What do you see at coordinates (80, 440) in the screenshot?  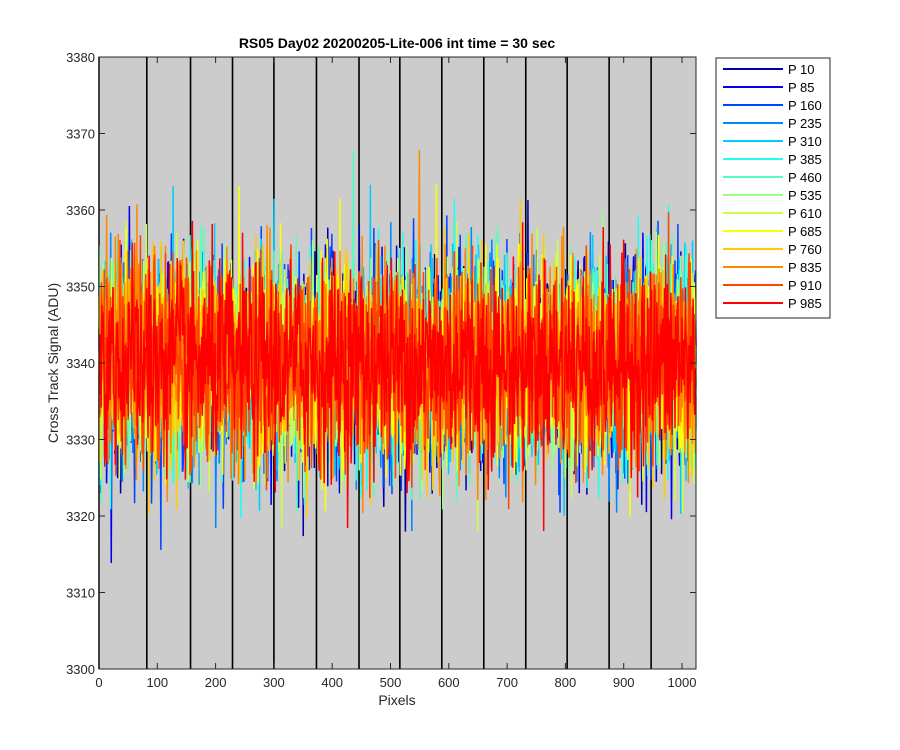 I see `y-tick-label-3: 3330` at bounding box center [80, 440].